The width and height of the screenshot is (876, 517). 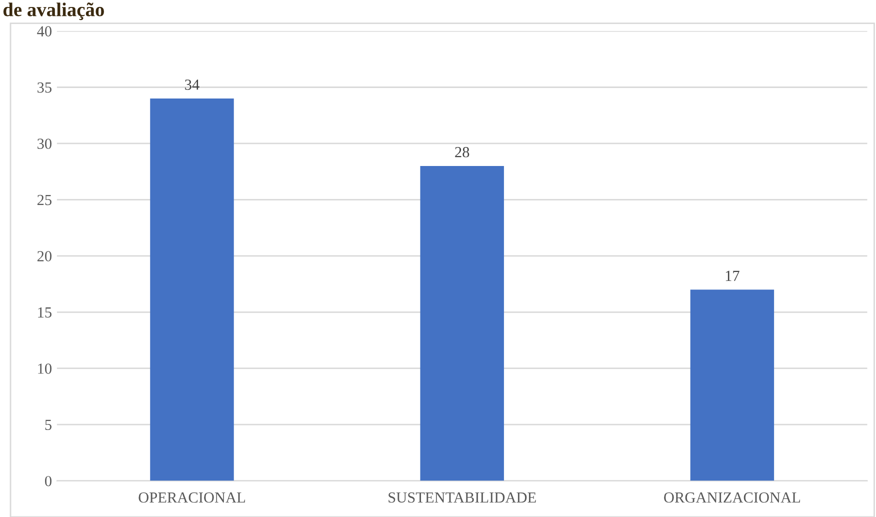 I want to click on y-tick-label: 5, so click(x=48, y=425).